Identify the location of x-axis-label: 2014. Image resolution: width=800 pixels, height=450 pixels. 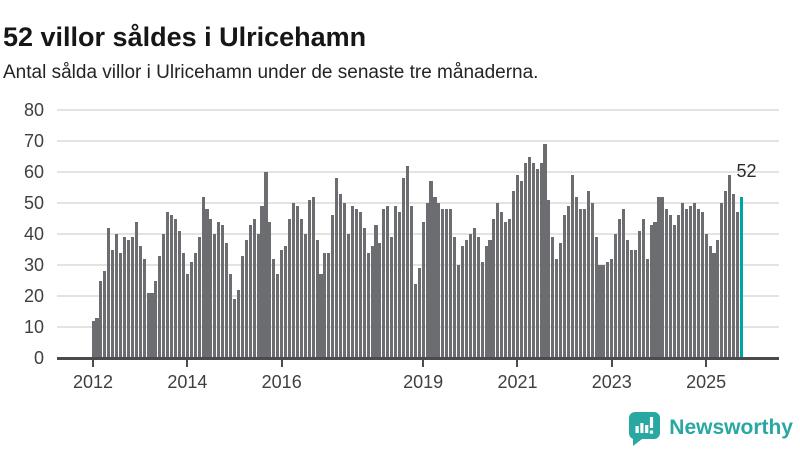
(187, 382).